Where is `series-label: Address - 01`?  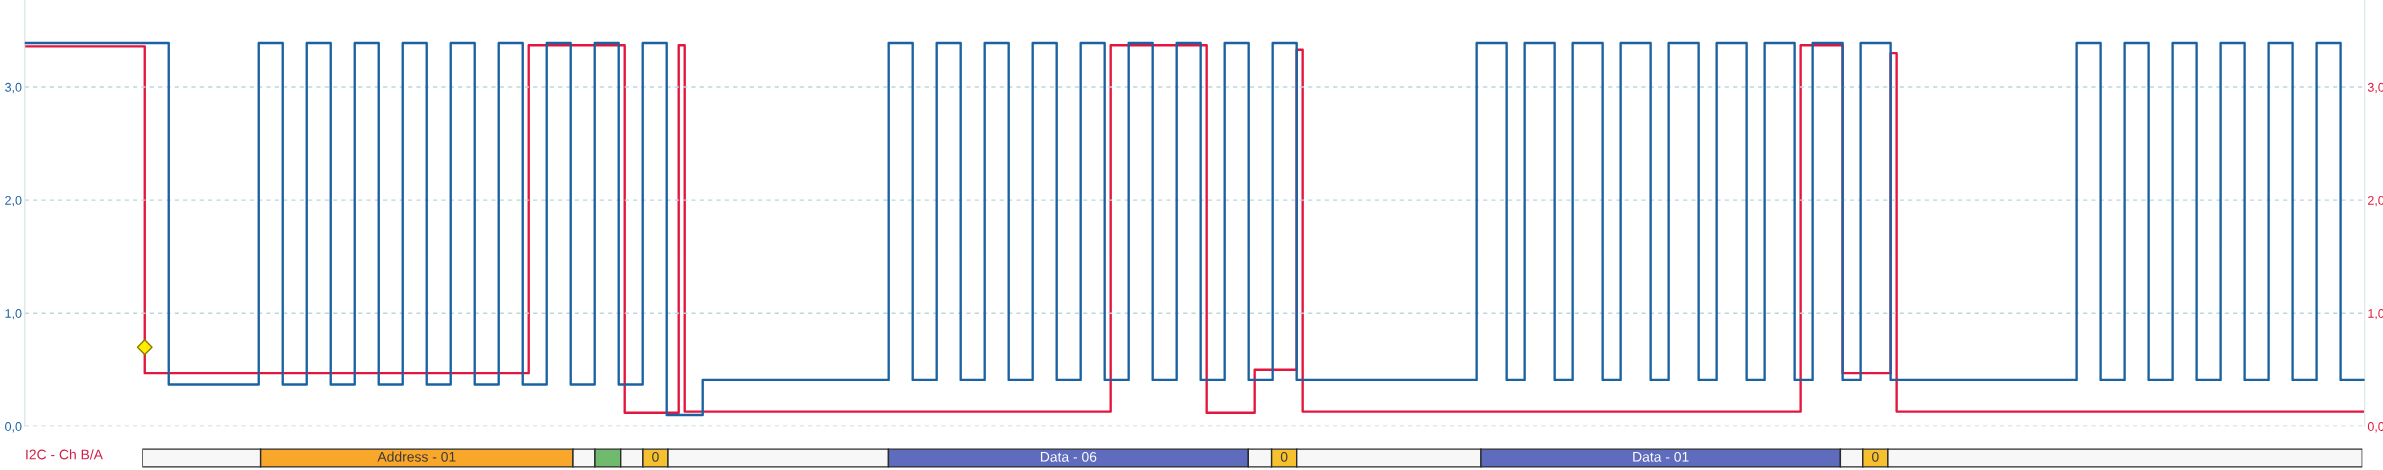 series-label: Address - 01 is located at coordinates (416, 456).